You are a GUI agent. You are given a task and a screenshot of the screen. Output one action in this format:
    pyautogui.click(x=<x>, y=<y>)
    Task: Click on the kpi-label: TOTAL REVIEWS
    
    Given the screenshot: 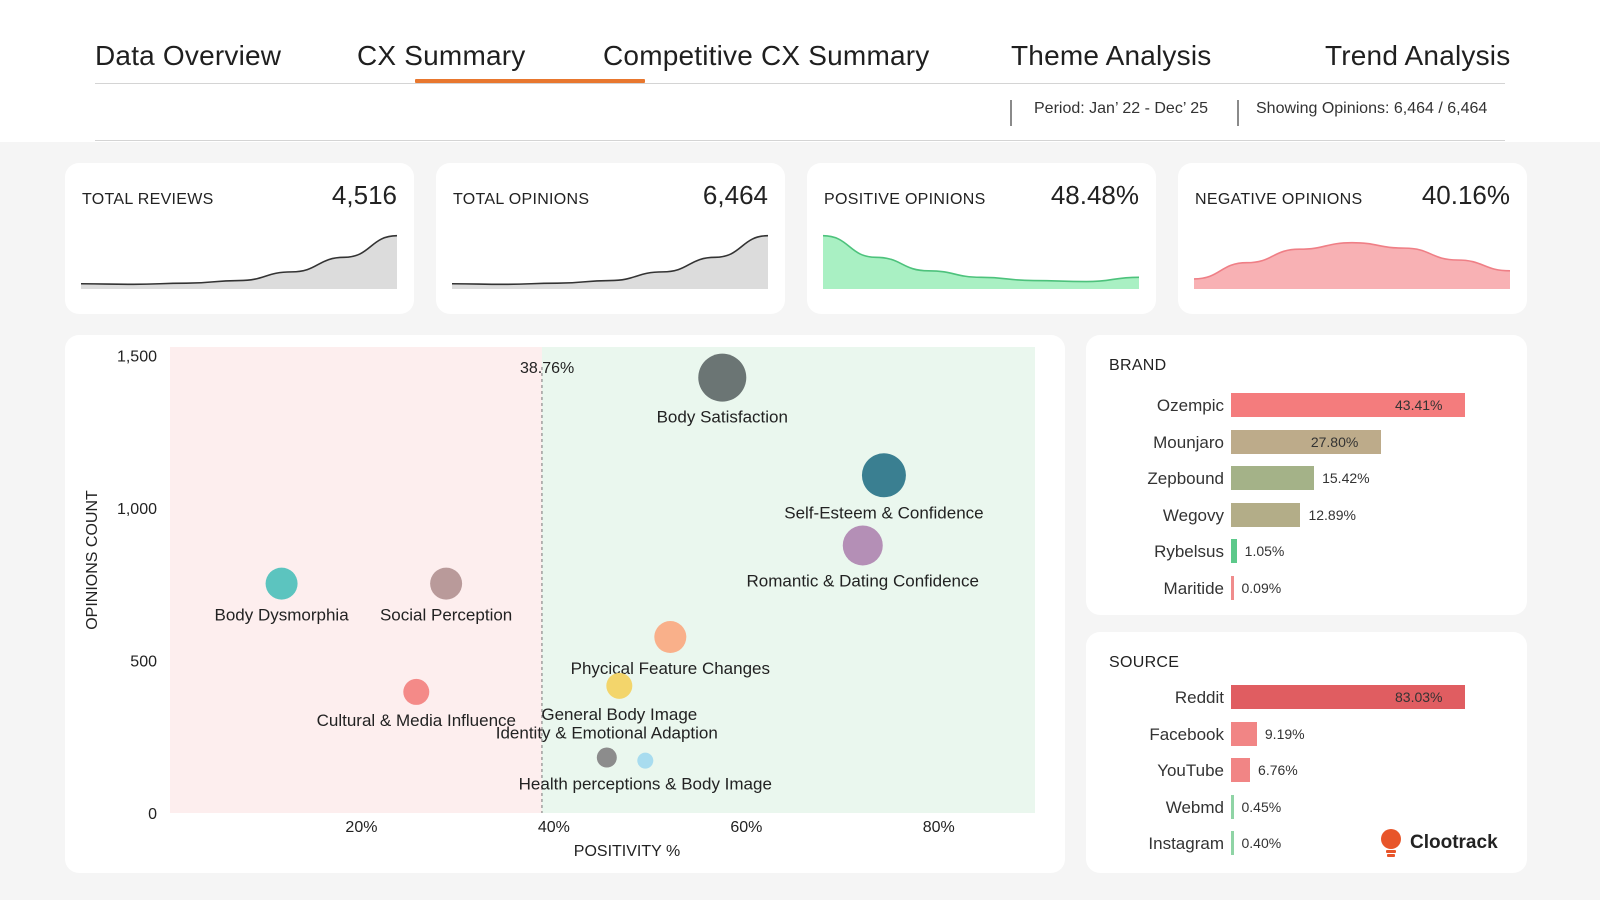 What is the action you would take?
    pyautogui.click(x=148, y=199)
    